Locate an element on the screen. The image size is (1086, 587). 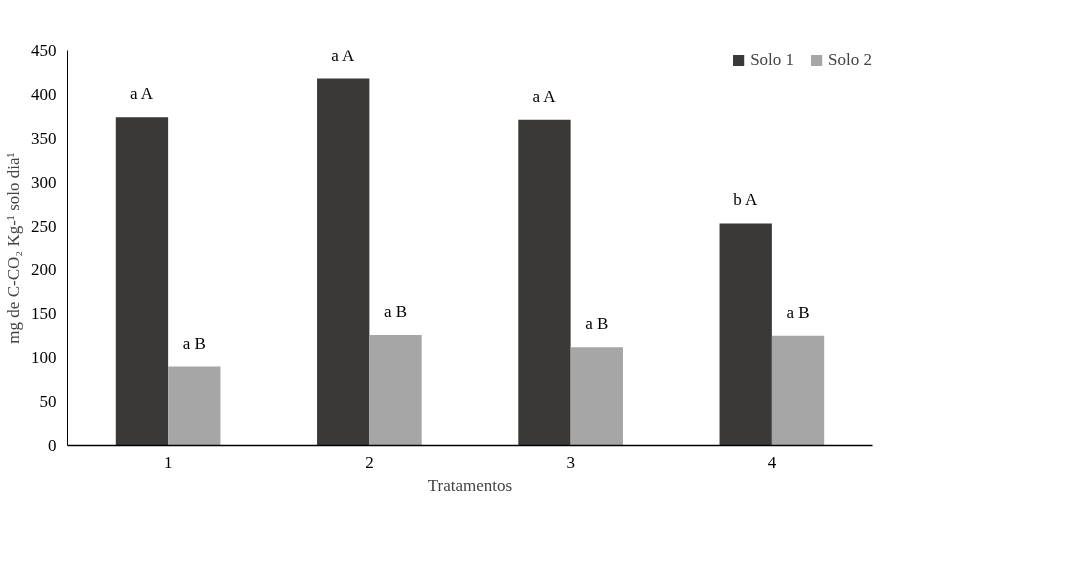
x-tick-label: 2 is located at coordinates (369, 462).